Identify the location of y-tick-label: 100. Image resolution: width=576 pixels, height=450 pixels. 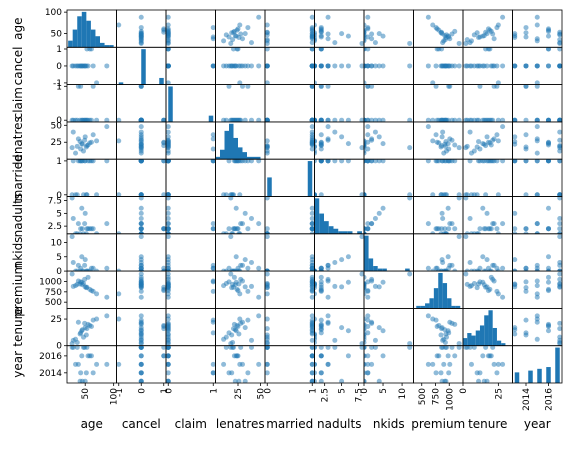
(53, 13).